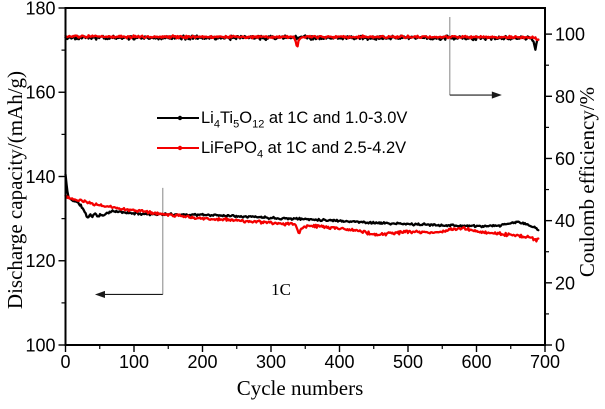  I want to click on legend-subscript: 5, so click(236, 124).